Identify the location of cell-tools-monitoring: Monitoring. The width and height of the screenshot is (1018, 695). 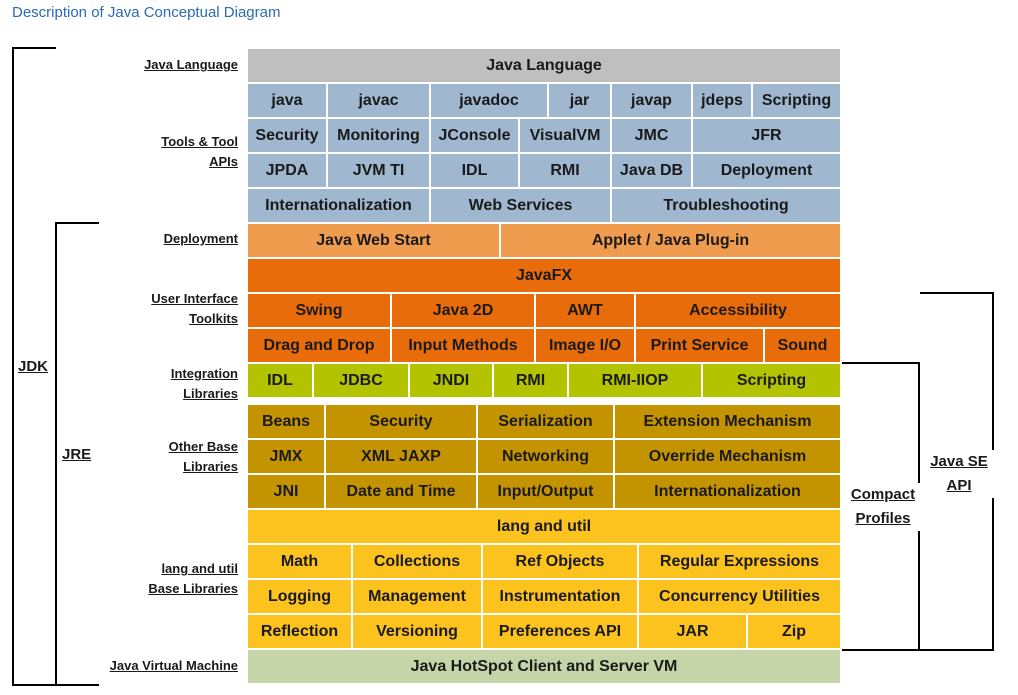
(379, 135).